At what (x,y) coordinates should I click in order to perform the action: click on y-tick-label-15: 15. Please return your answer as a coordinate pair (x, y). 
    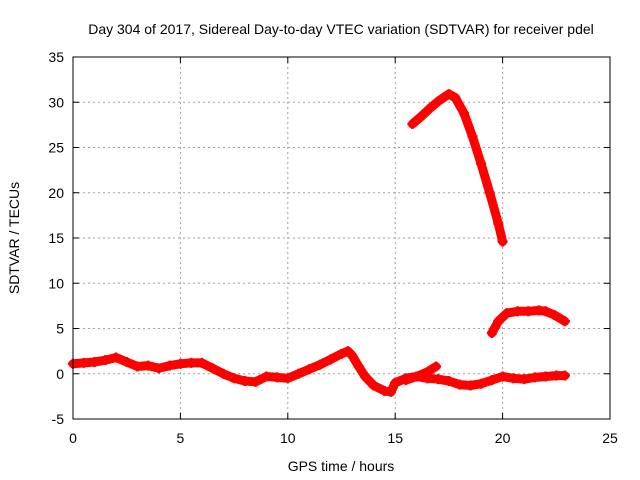
    Looking at the image, I should click on (56, 238).